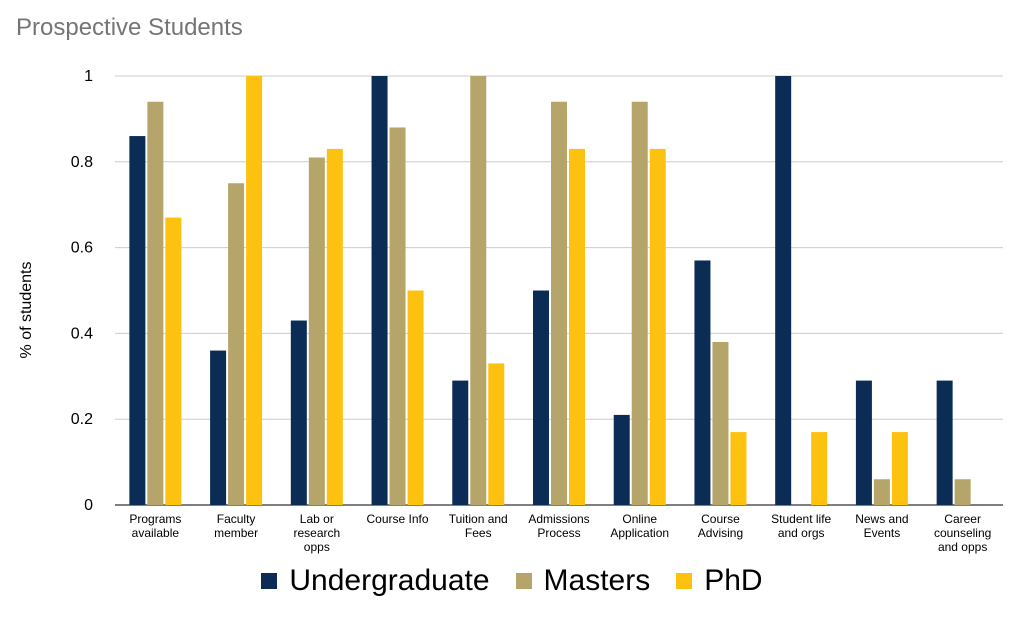 Image resolution: width=1024 pixels, height=622 pixels. I want to click on y-tick-label: 0.8, so click(82, 162).